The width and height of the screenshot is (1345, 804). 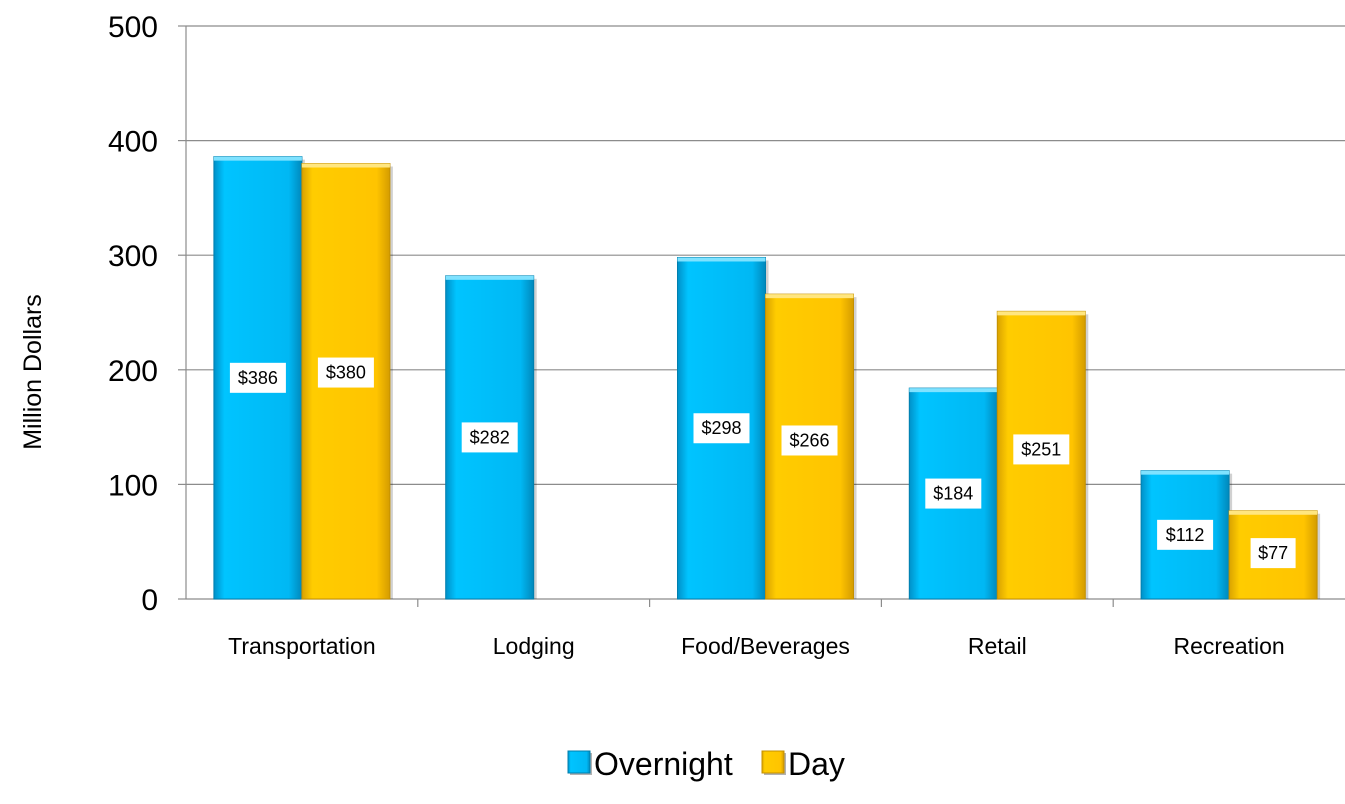 What do you see at coordinates (773, 762) in the screenshot?
I see `legend-swatch-day` at bounding box center [773, 762].